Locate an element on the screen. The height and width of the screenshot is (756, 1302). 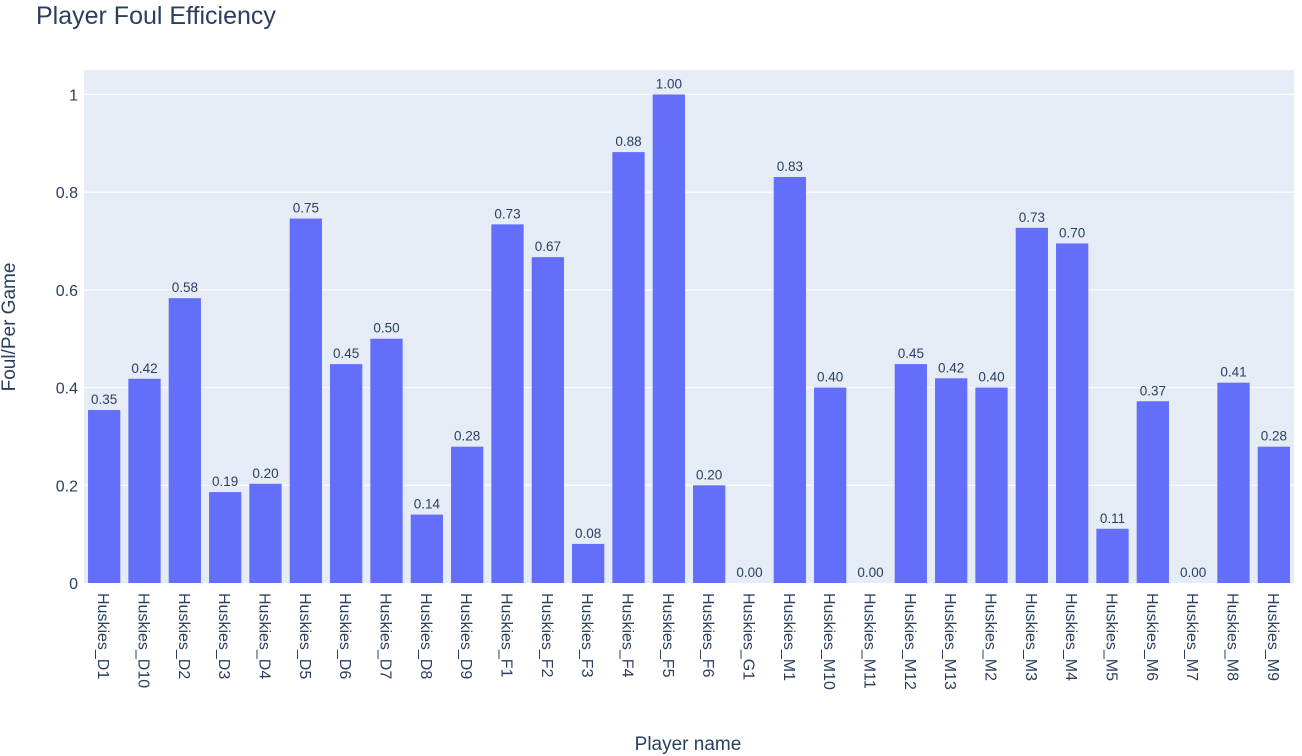
bar-Huskies_D6 is located at coordinates (346, 473).